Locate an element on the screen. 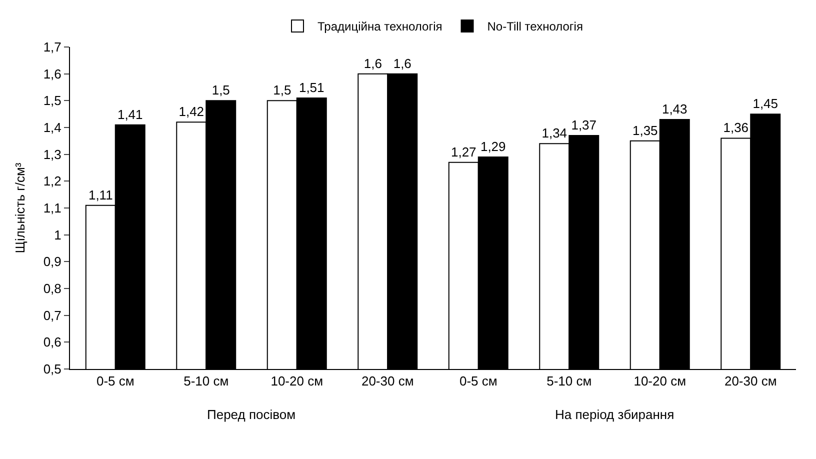  y-tick-label: 1,6 is located at coordinates (52, 74).